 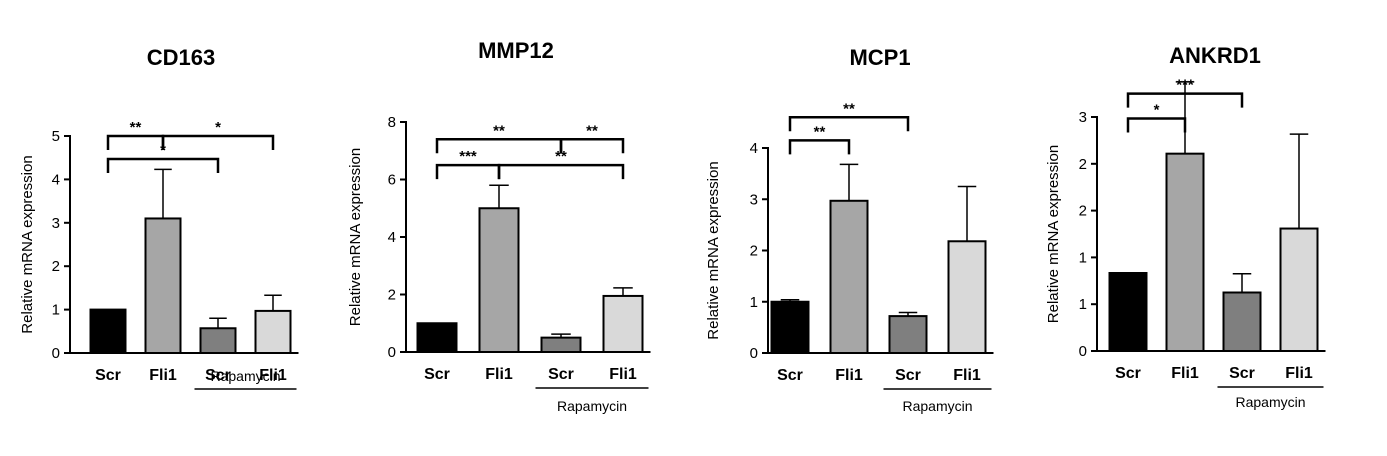 I want to click on y-tick-label: 8, so click(x=392, y=122).